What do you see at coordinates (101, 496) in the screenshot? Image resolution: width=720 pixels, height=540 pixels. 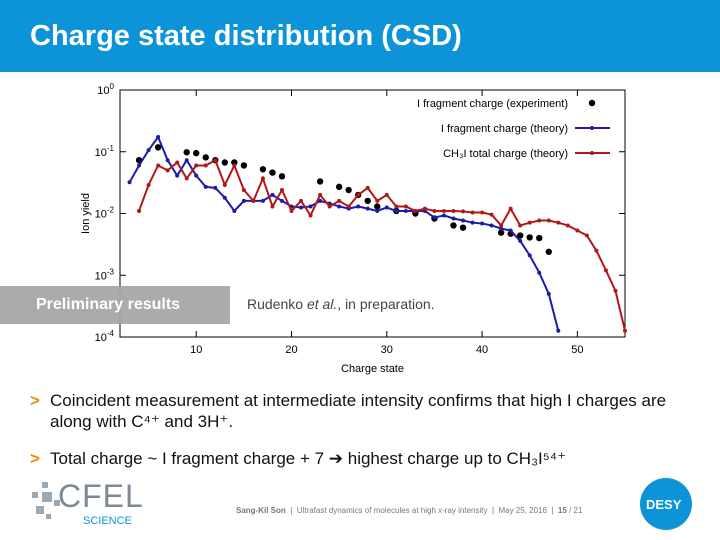 I see `logo-text: CFEL` at bounding box center [101, 496].